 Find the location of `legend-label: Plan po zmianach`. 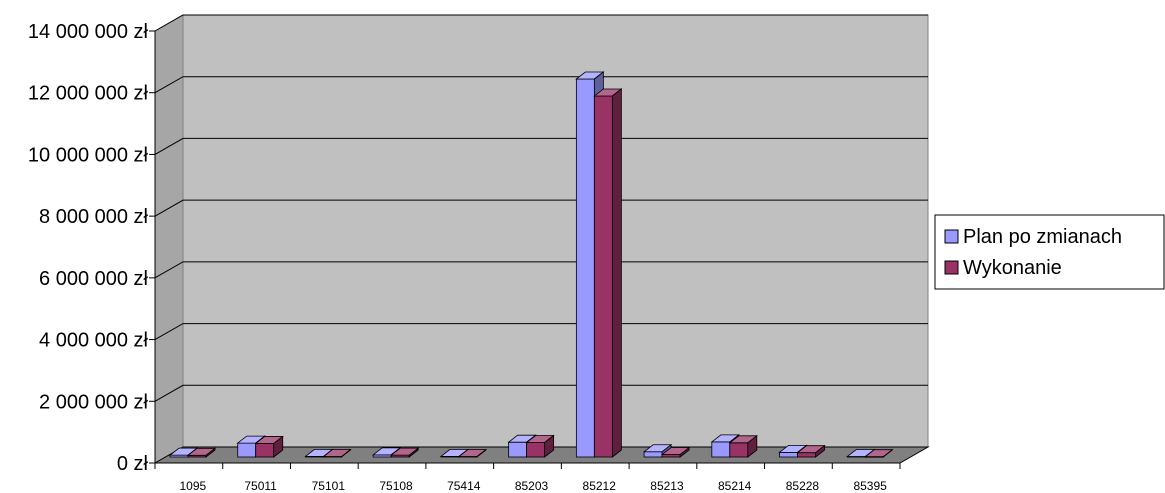

legend-label: Plan po zmianach is located at coordinates (1042, 237).